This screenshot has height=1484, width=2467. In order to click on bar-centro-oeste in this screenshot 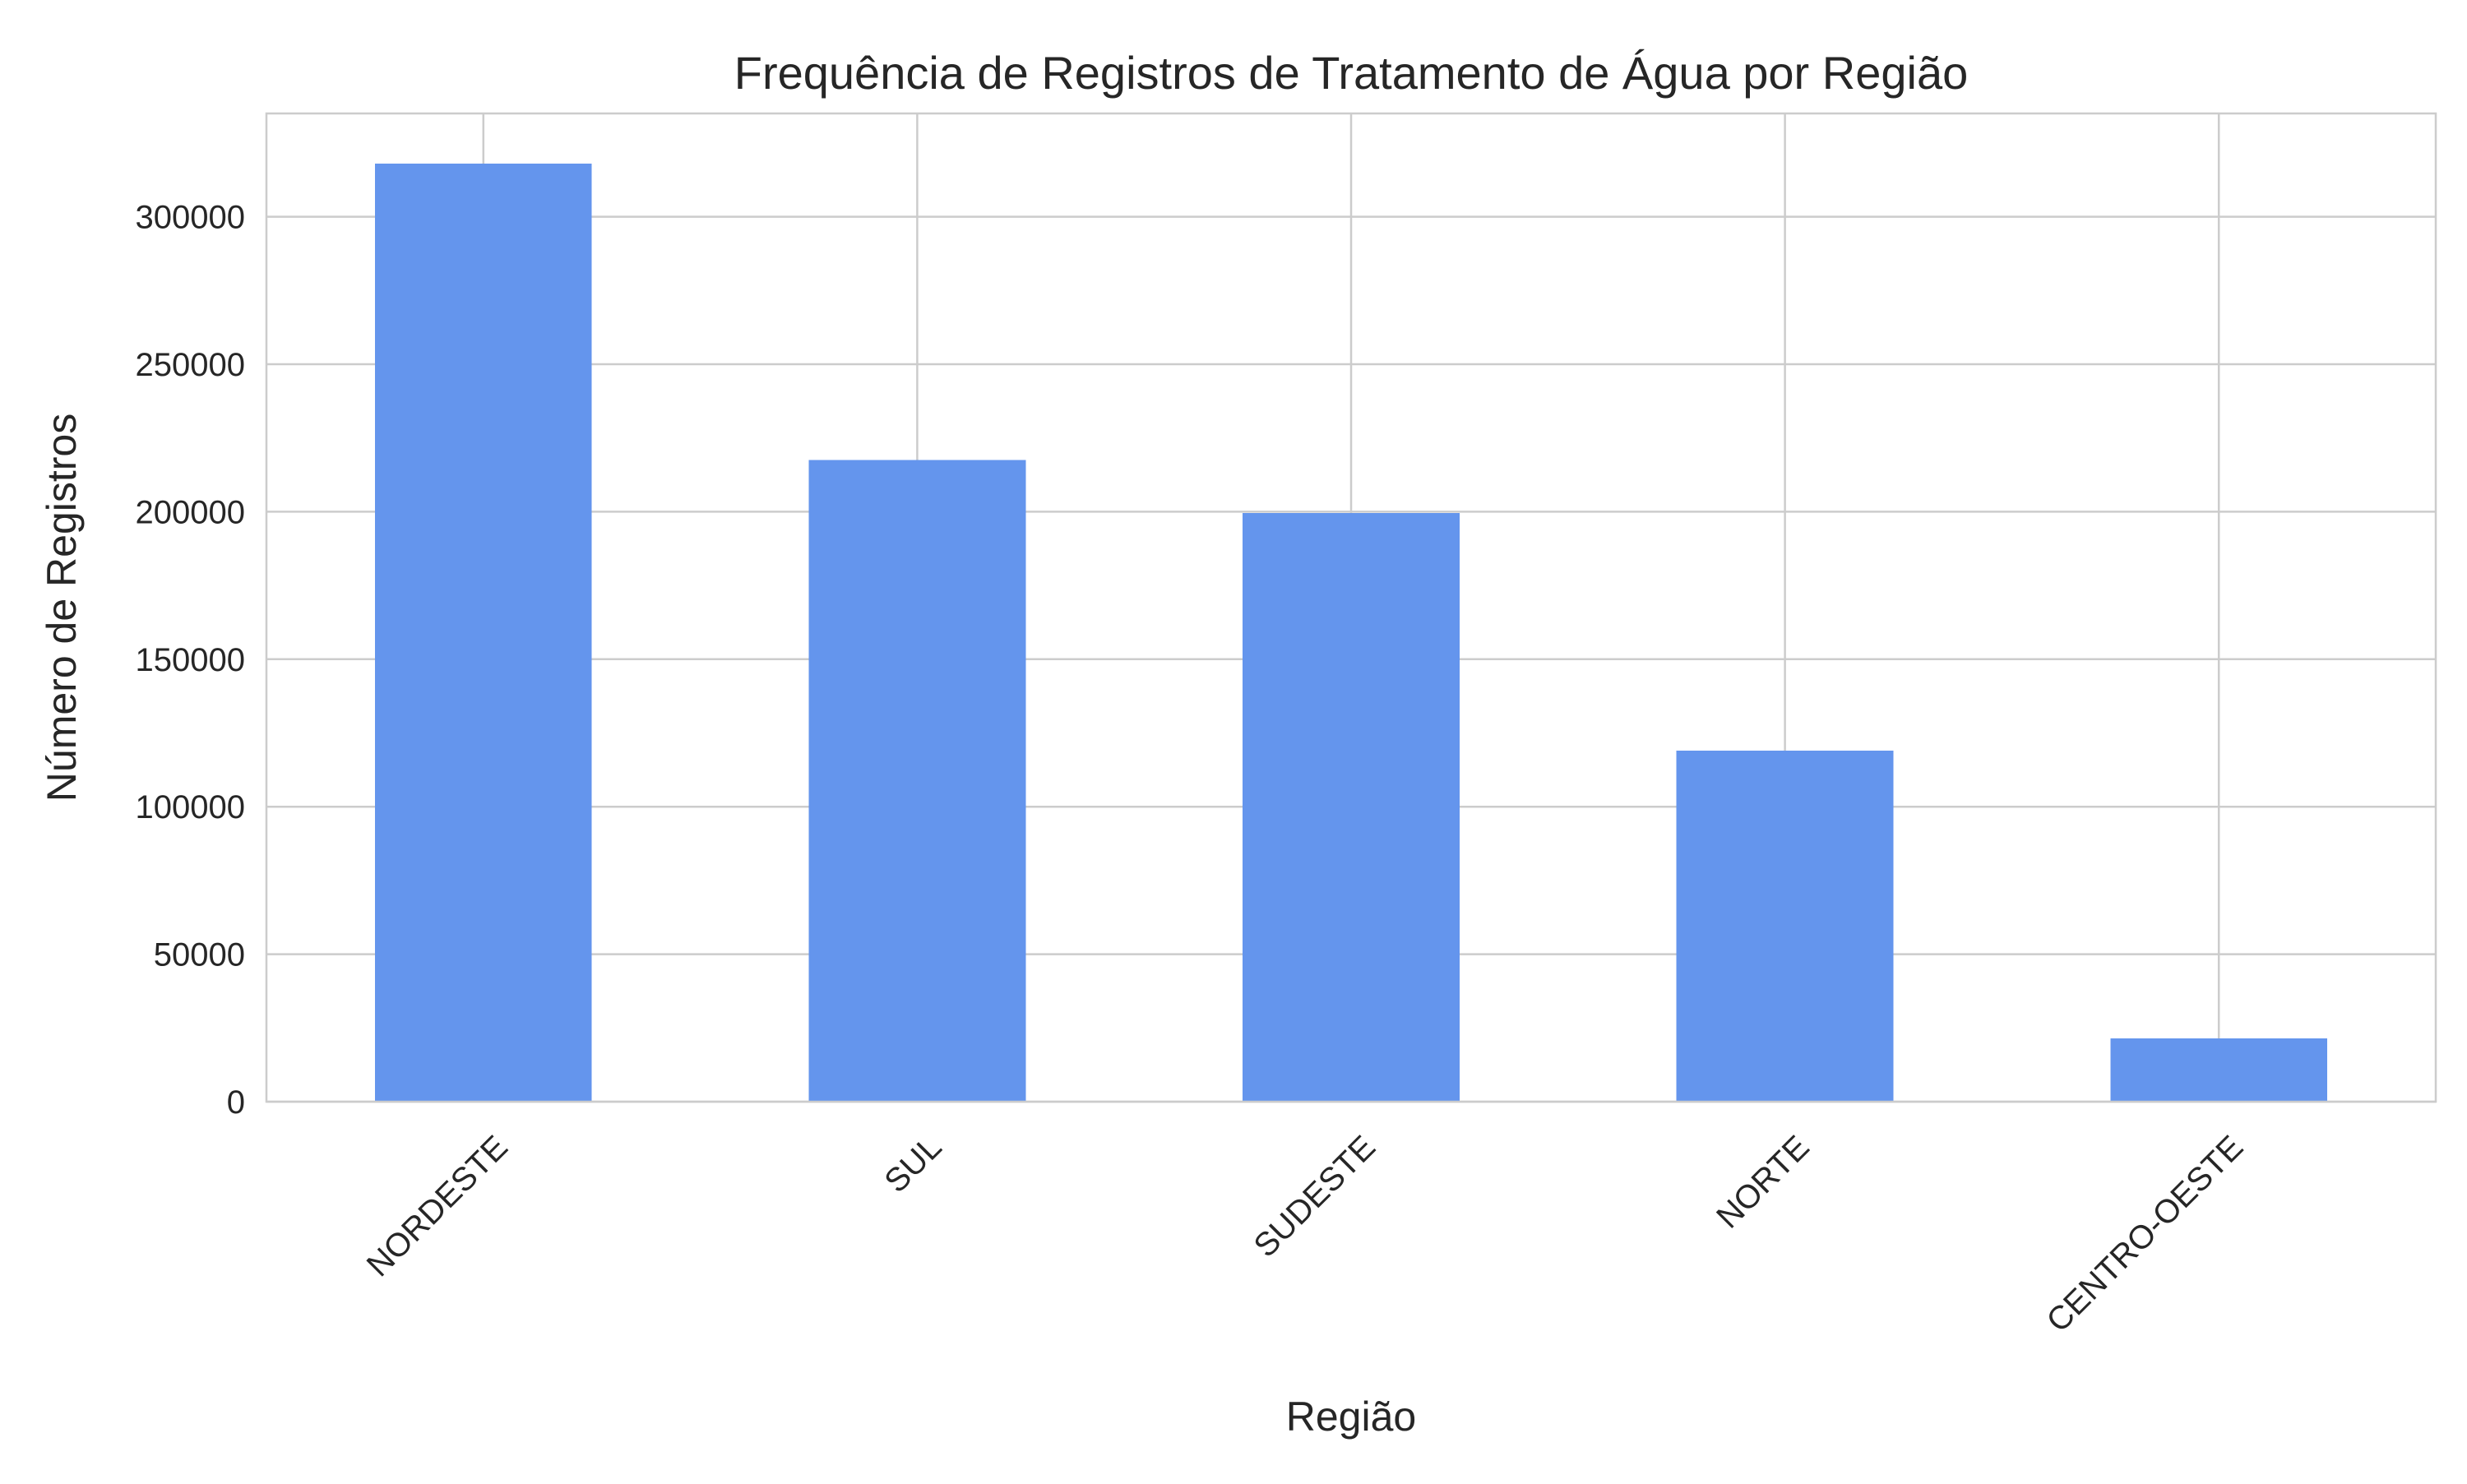, I will do `click(2219, 1070)`.